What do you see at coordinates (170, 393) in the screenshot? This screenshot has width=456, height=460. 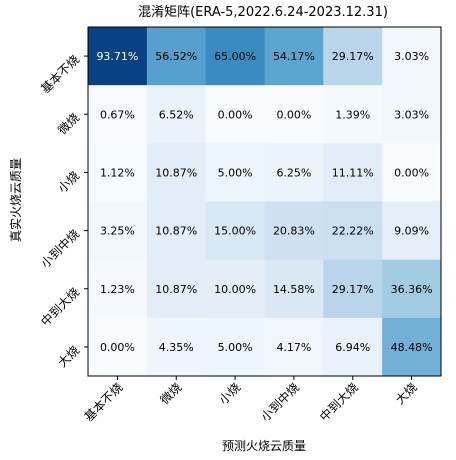 I see `x-tick-label: 微烧` at bounding box center [170, 393].